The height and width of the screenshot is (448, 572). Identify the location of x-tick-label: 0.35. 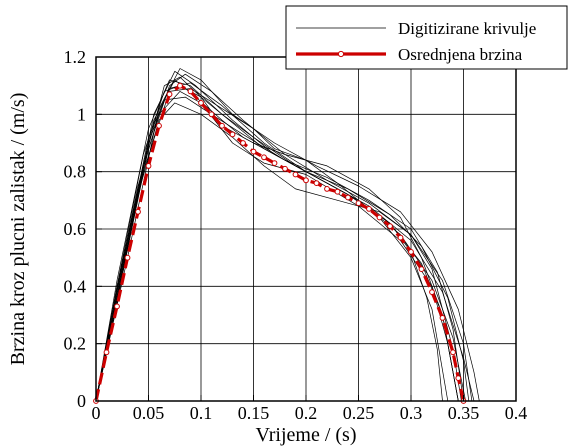
(464, 413).